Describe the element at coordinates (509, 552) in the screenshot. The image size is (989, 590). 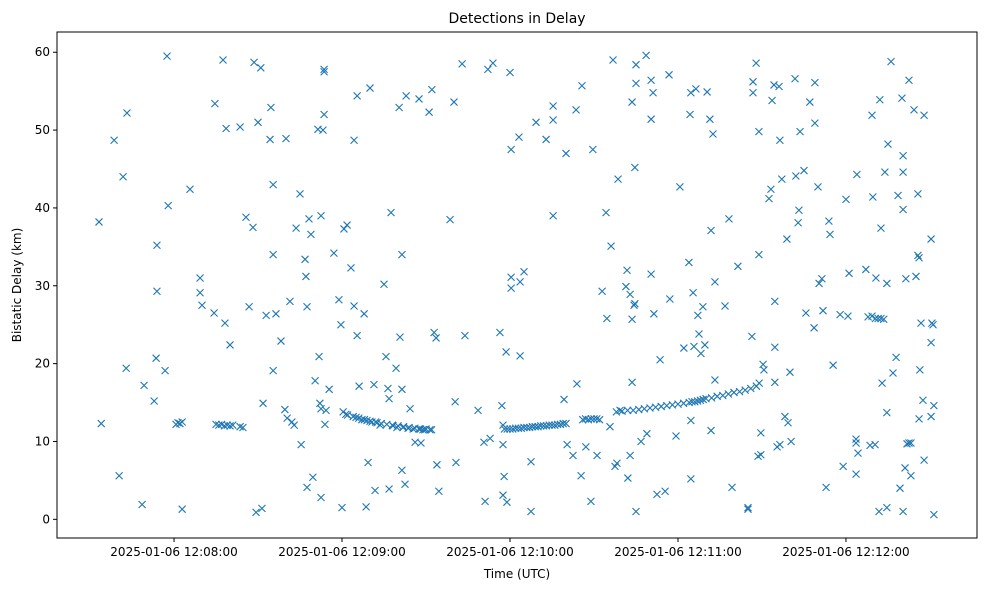
I see `x-tick-label: 2025-01-06 12:10:00` at that location.